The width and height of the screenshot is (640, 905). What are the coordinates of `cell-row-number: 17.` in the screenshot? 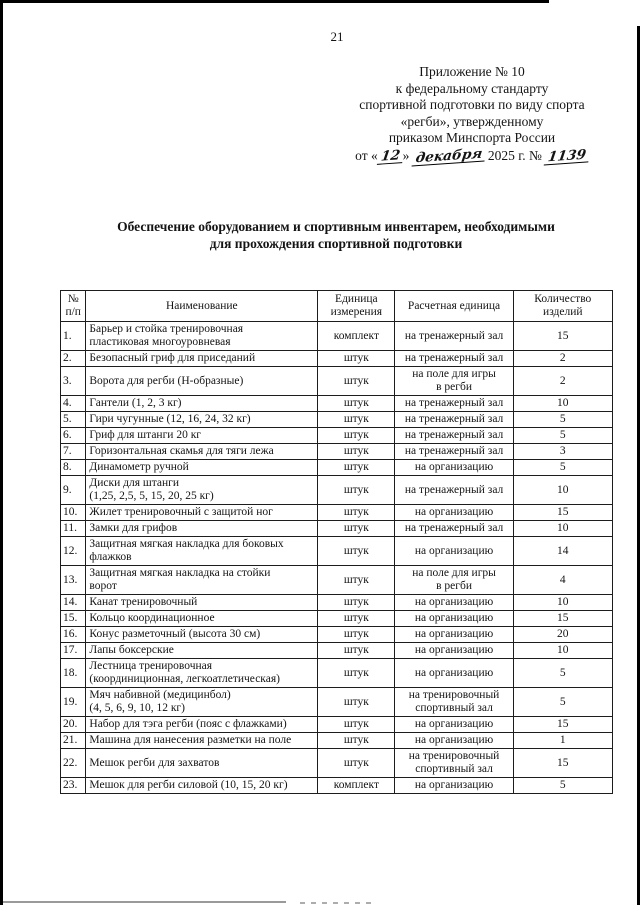 It's located at (73, 650).